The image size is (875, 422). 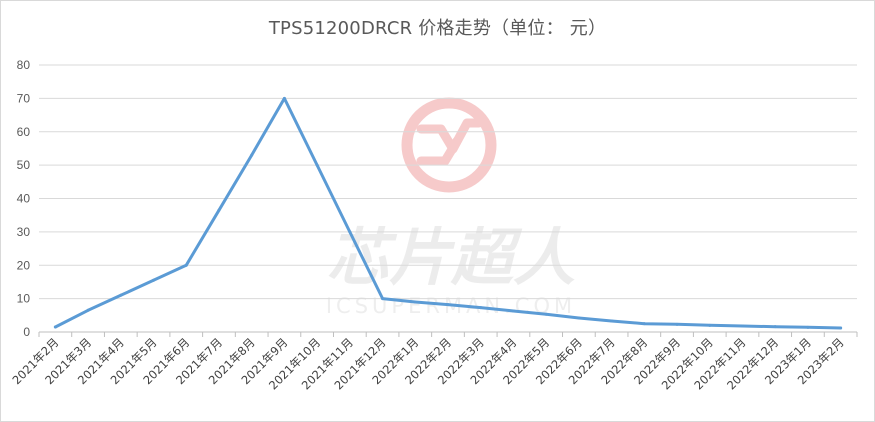 What do you see at coordinates (449, 145) in the screenshot?
I see `watermark-logo-icon` at bounding box center [449, 145].